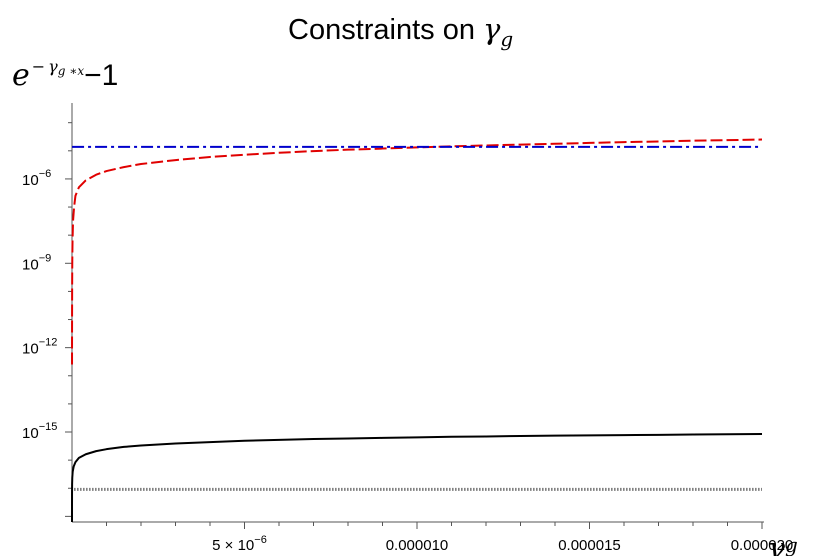 Image resolution: width=826 pixels, height=556 pixels. What do you see at coordinates (417, 477) in the screenshot?
I see `series-line-solid` at bounding box center [417, 477].